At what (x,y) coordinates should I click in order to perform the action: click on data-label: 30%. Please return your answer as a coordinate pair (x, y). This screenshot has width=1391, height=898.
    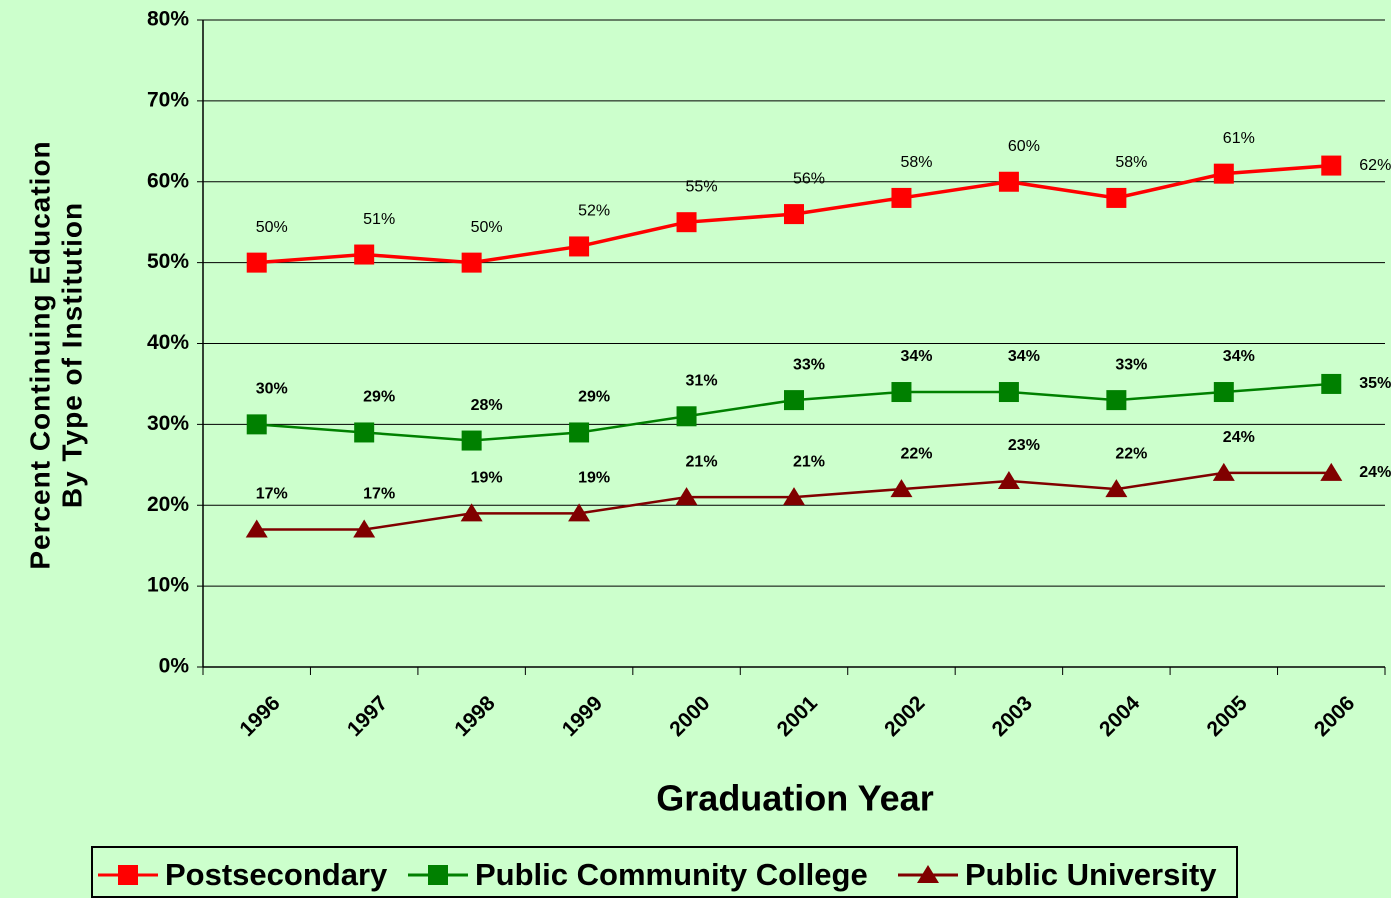
    Looking at the image, I should click on (272, 389).